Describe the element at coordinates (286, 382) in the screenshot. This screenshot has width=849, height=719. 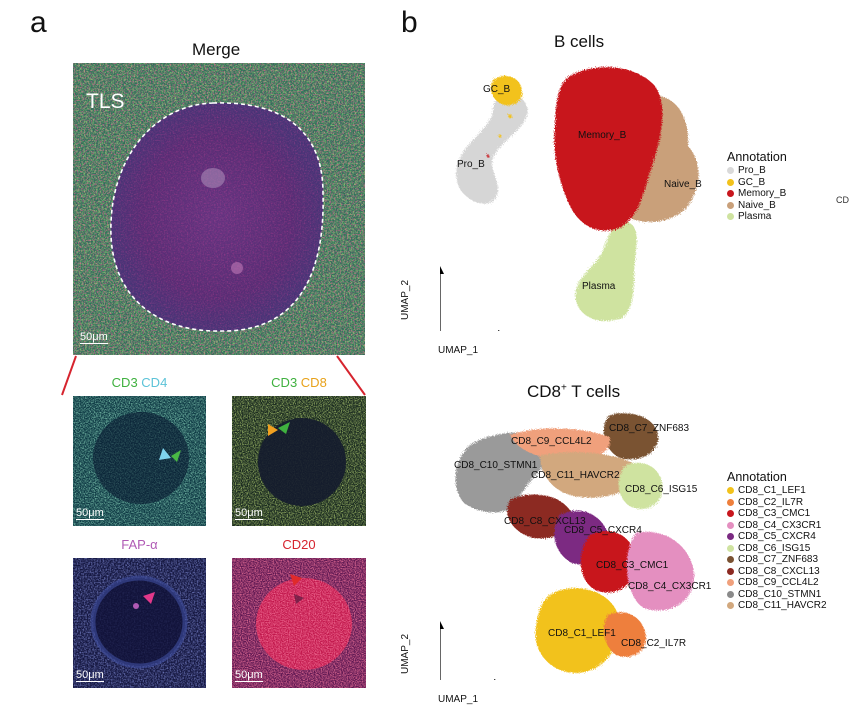
I see `cd3-cd8-title-part1: CD3` at that location.